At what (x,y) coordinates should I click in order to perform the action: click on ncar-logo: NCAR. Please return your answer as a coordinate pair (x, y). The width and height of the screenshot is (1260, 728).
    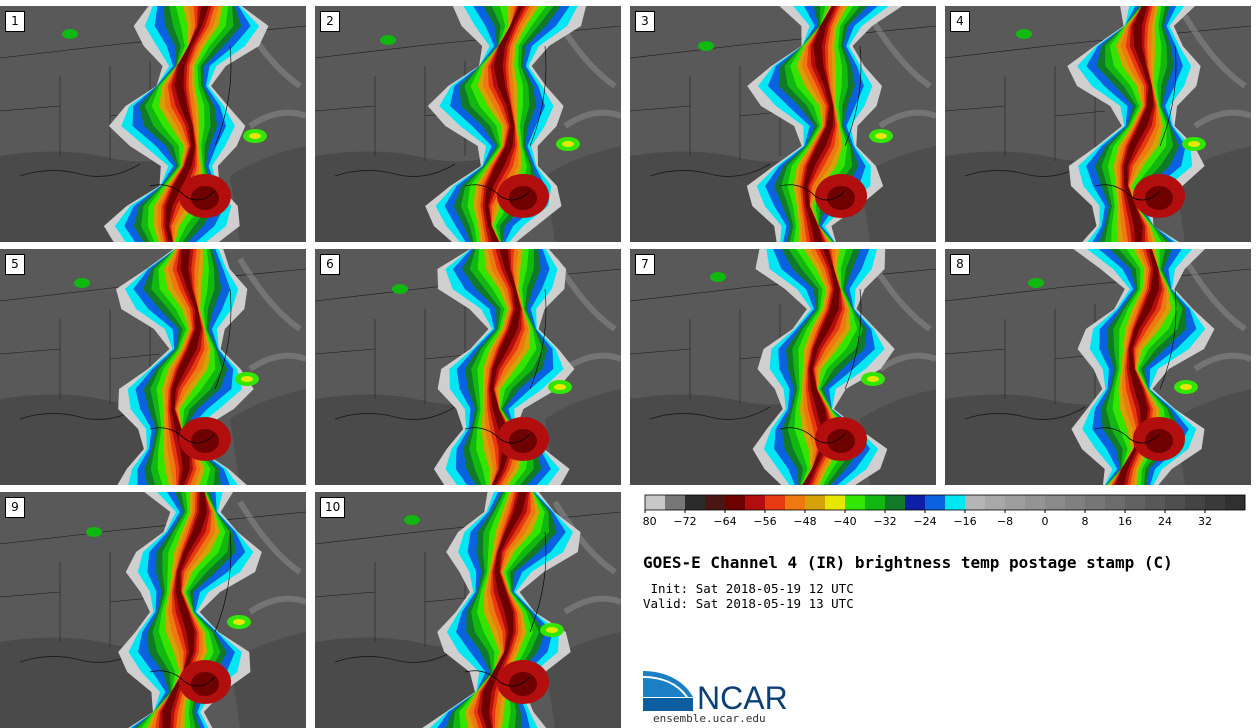
    Looking at the image, I should click on (715, 691).